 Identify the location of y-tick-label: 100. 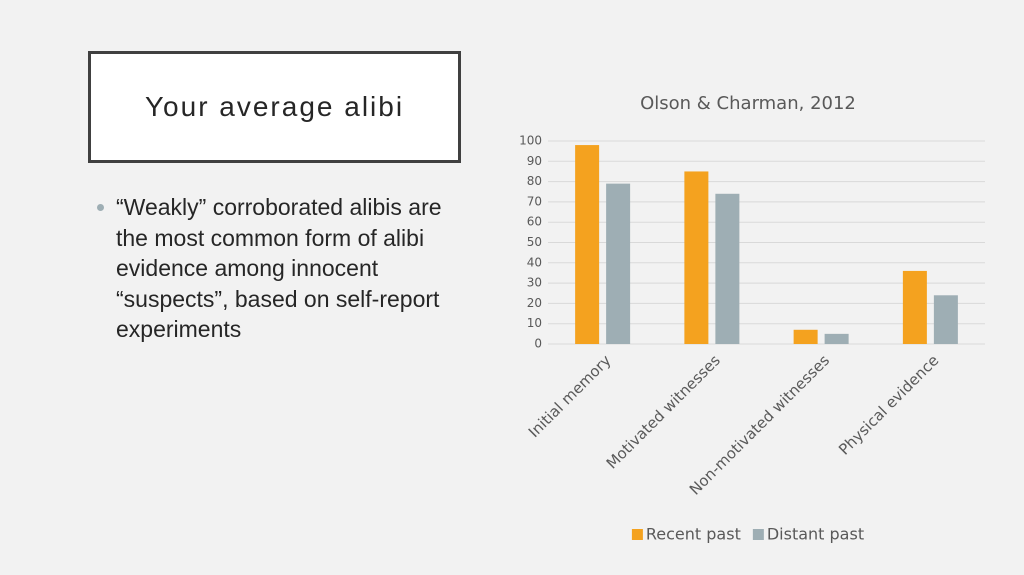
(530, 141).